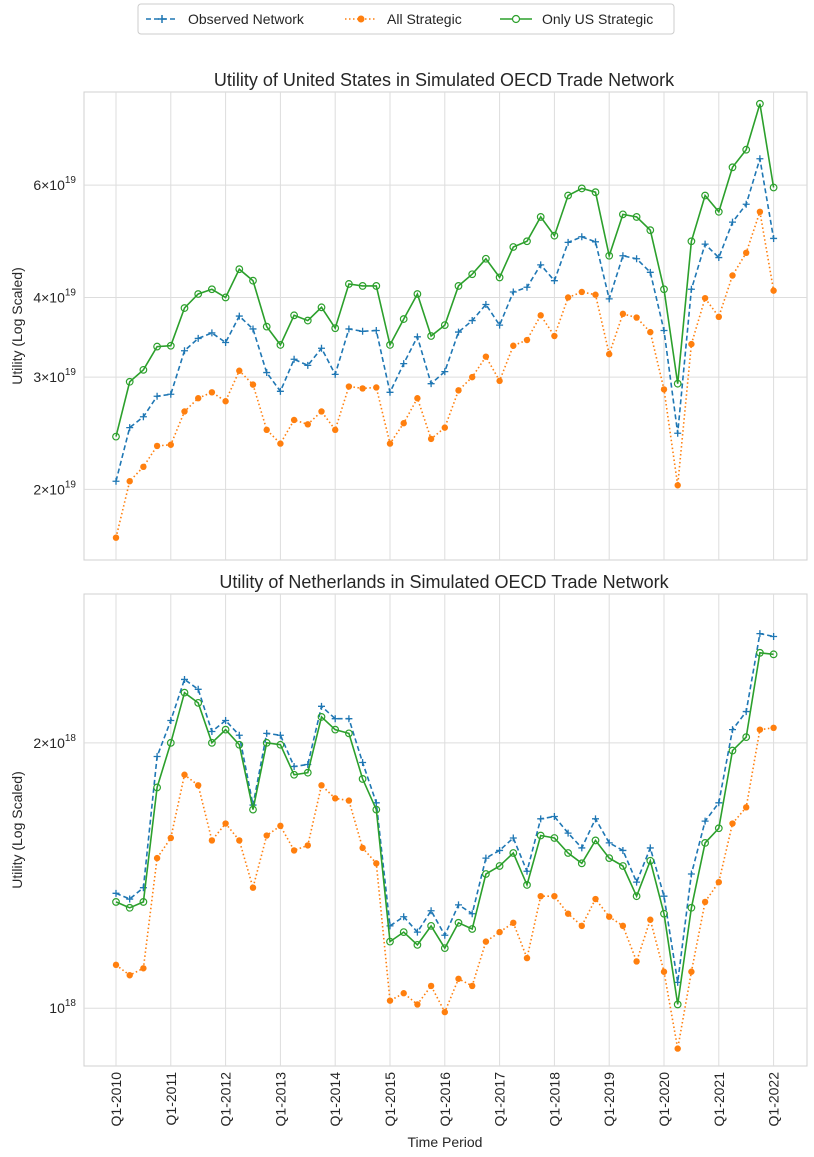 The width and height of the screenshot is (814, 1157). What do you see at coordinates (445, 1142) in the screenshot?
I see `x-axis-label: Time Period` at bounding box center [445, 1142].